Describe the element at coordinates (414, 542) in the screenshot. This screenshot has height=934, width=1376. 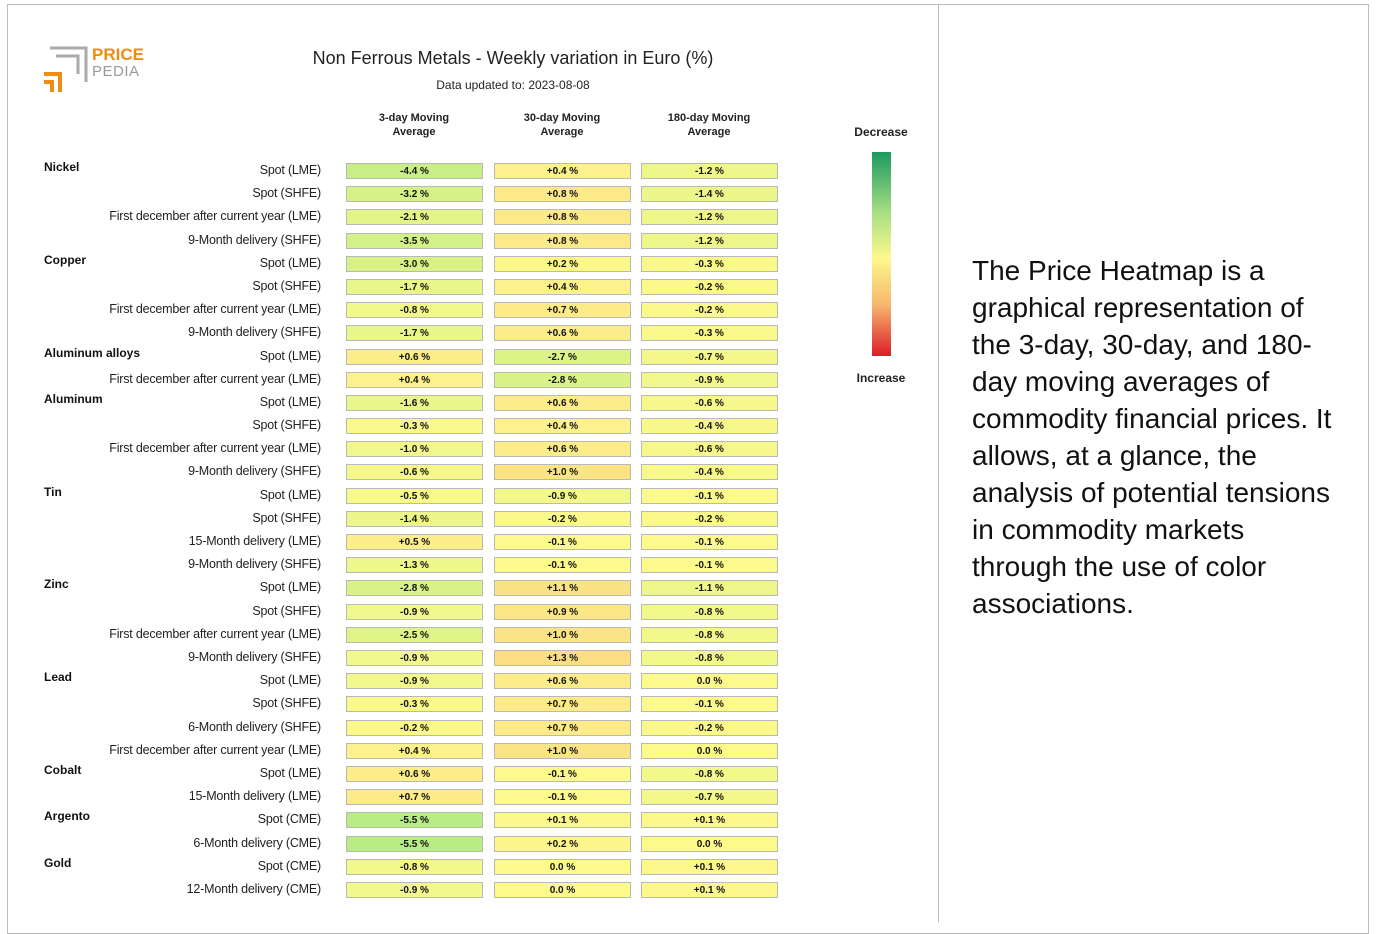
I see `heatmap-cell: +0.5 %` at that location.